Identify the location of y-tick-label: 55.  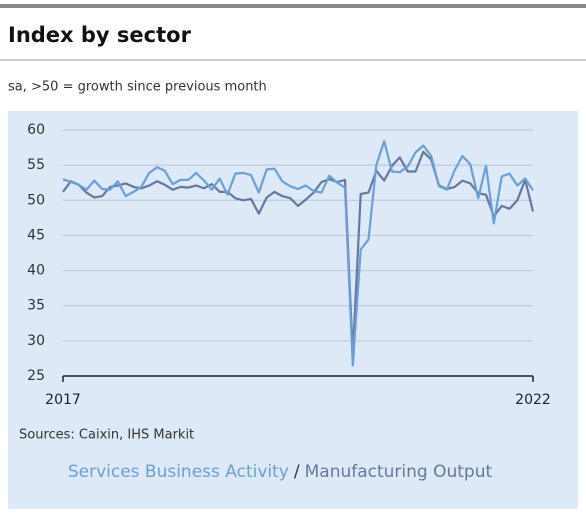
(36, 165).